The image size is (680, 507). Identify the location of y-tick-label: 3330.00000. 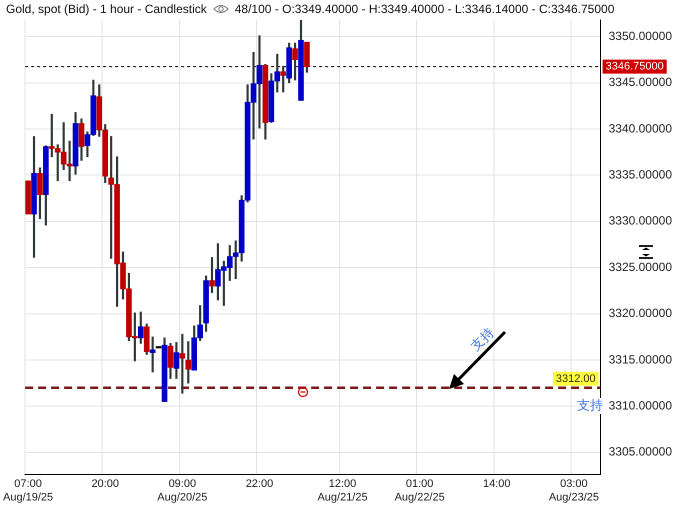
(640, 221).